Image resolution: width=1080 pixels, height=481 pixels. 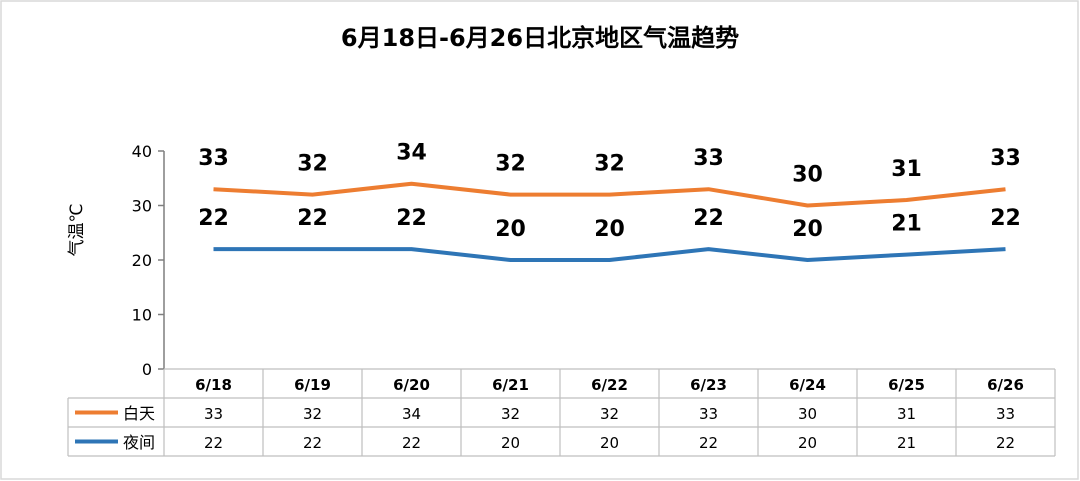 What do you see at coordinates (807, 175) in the screenshot?
I see `data-label: 30` at bounding box center [807, 175].